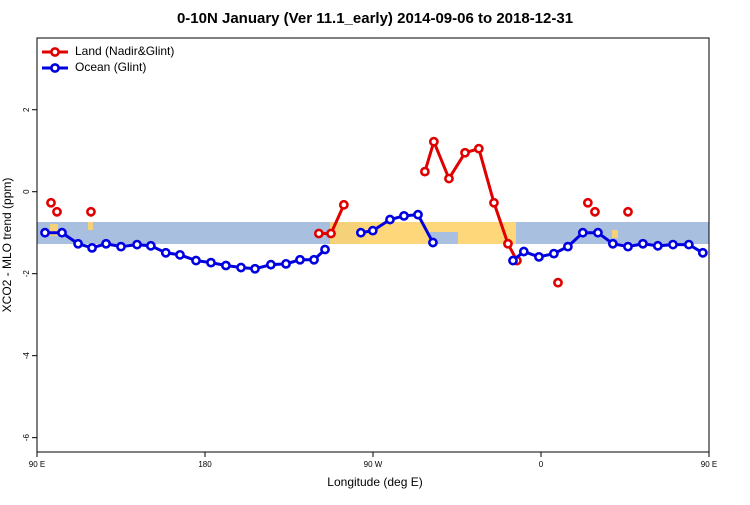  I want to click on legend-label: Ocean (Glint), so click(110, 67).